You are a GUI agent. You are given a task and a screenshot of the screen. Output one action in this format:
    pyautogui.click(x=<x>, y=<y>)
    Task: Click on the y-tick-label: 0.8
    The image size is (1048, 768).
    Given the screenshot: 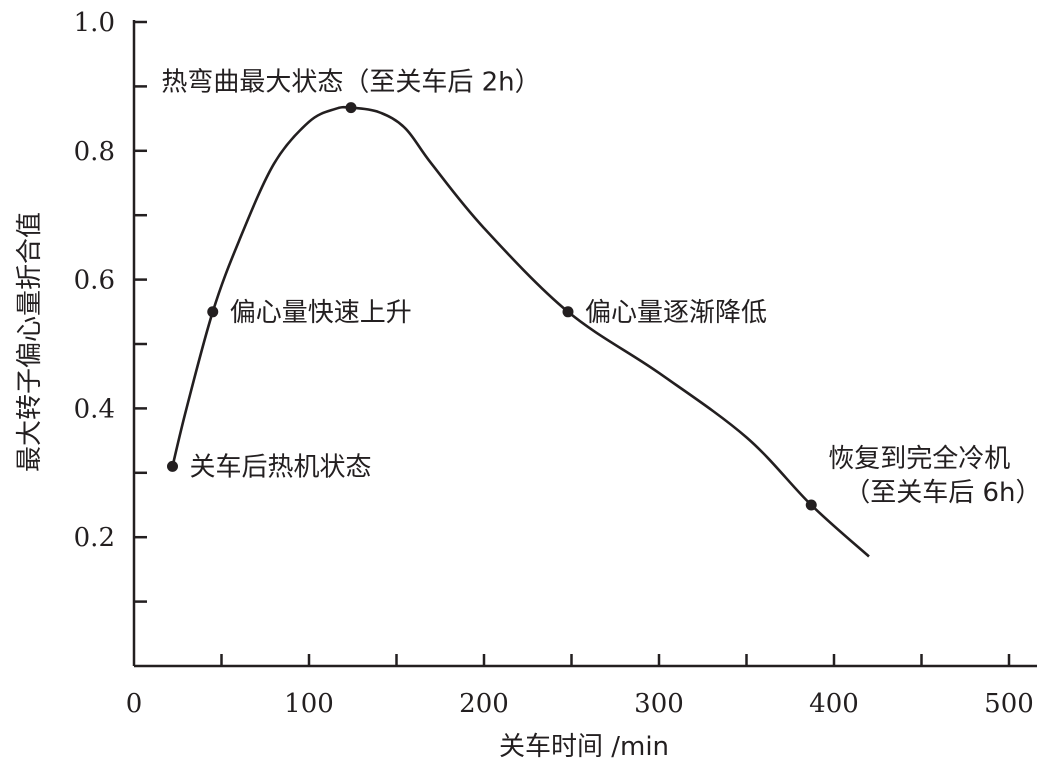 What is the action you would take?
    pyautogui.click(x=94, y=152)
    